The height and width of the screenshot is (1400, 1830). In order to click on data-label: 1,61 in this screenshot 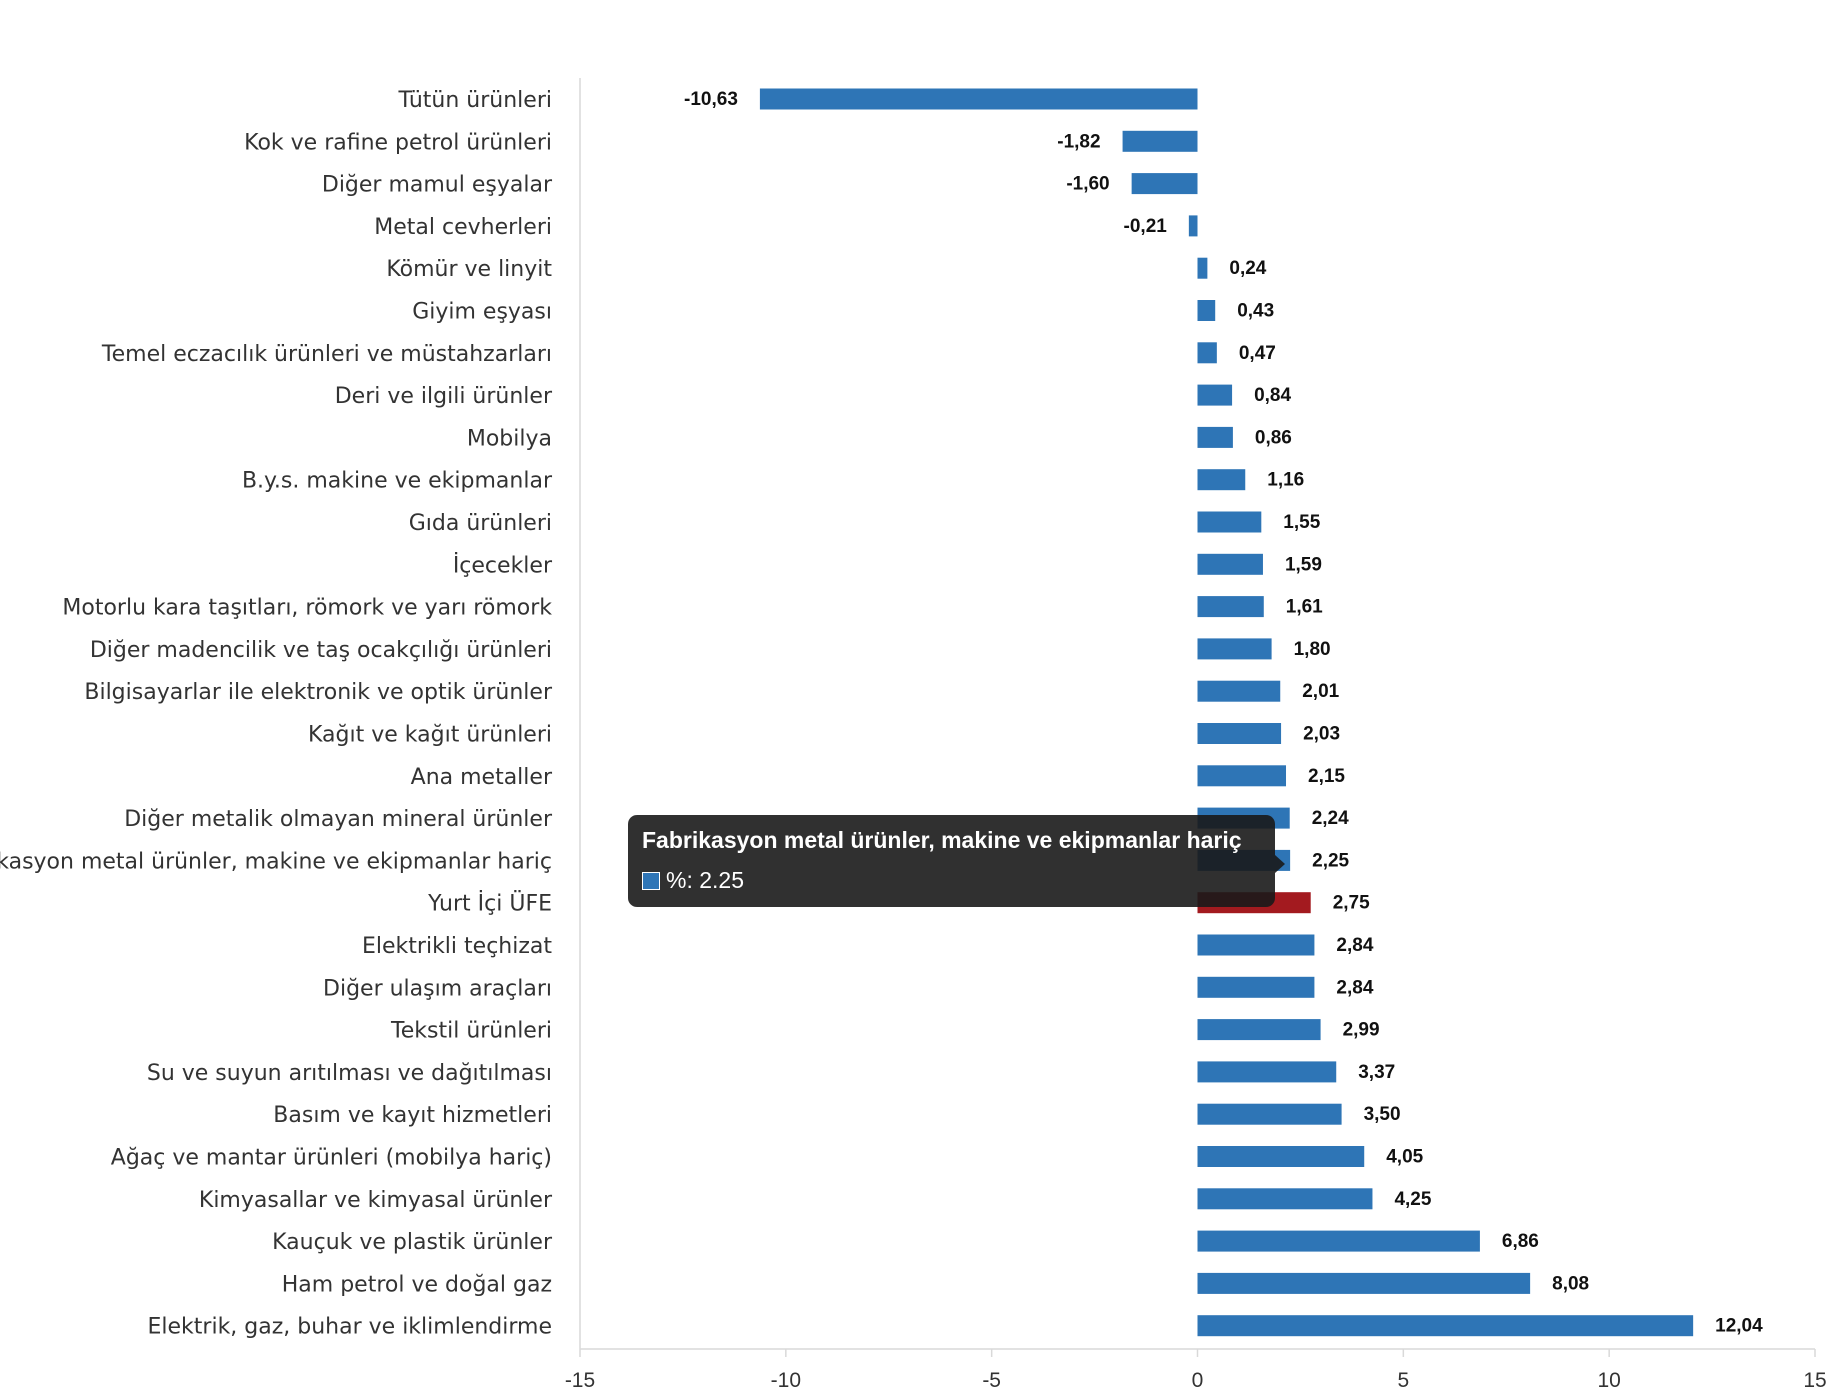, I will do `click(1304, 607)`.